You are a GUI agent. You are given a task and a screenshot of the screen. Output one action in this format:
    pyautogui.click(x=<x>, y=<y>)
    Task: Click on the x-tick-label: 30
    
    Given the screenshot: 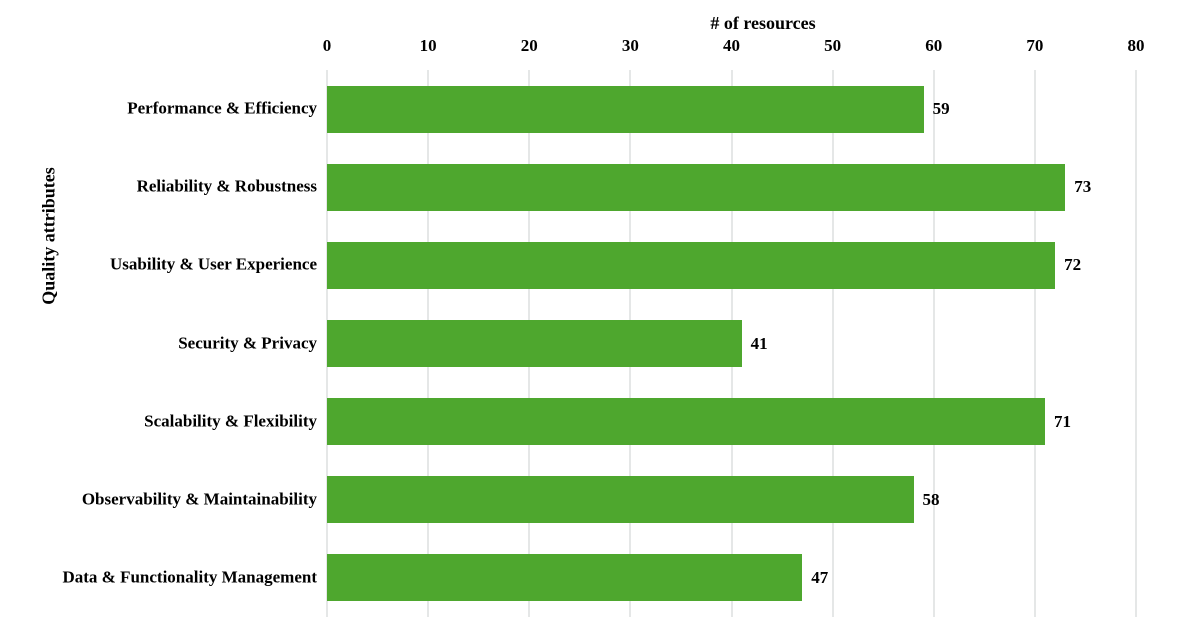 What is the action you would take?
    pyautogui.click(x=630, y=45)
    